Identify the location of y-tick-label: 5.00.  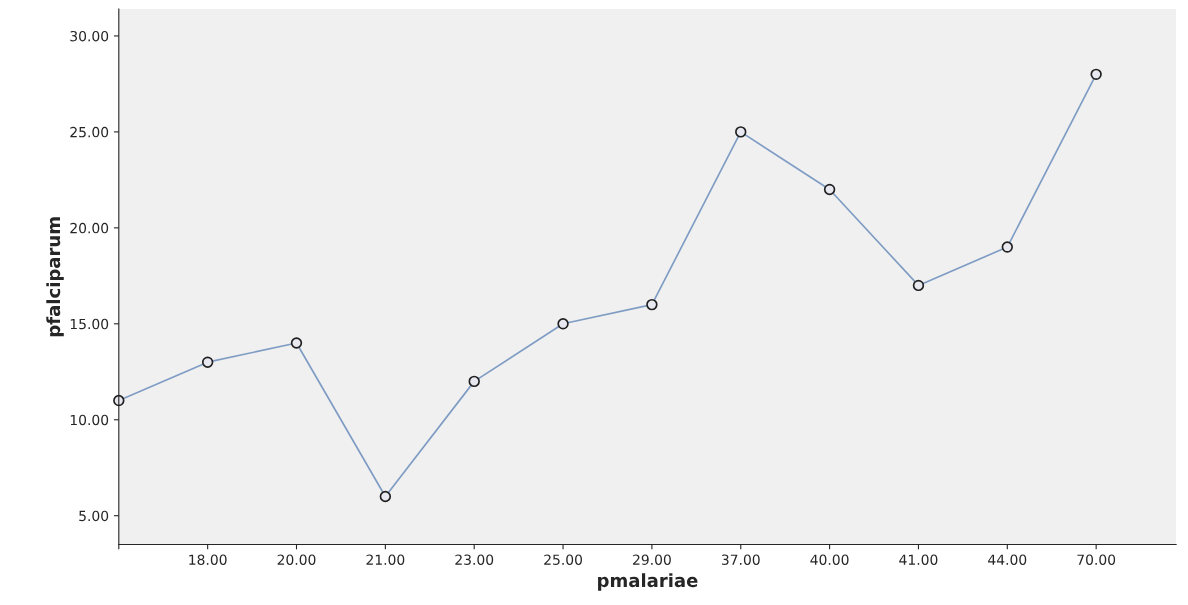
(94, 516).